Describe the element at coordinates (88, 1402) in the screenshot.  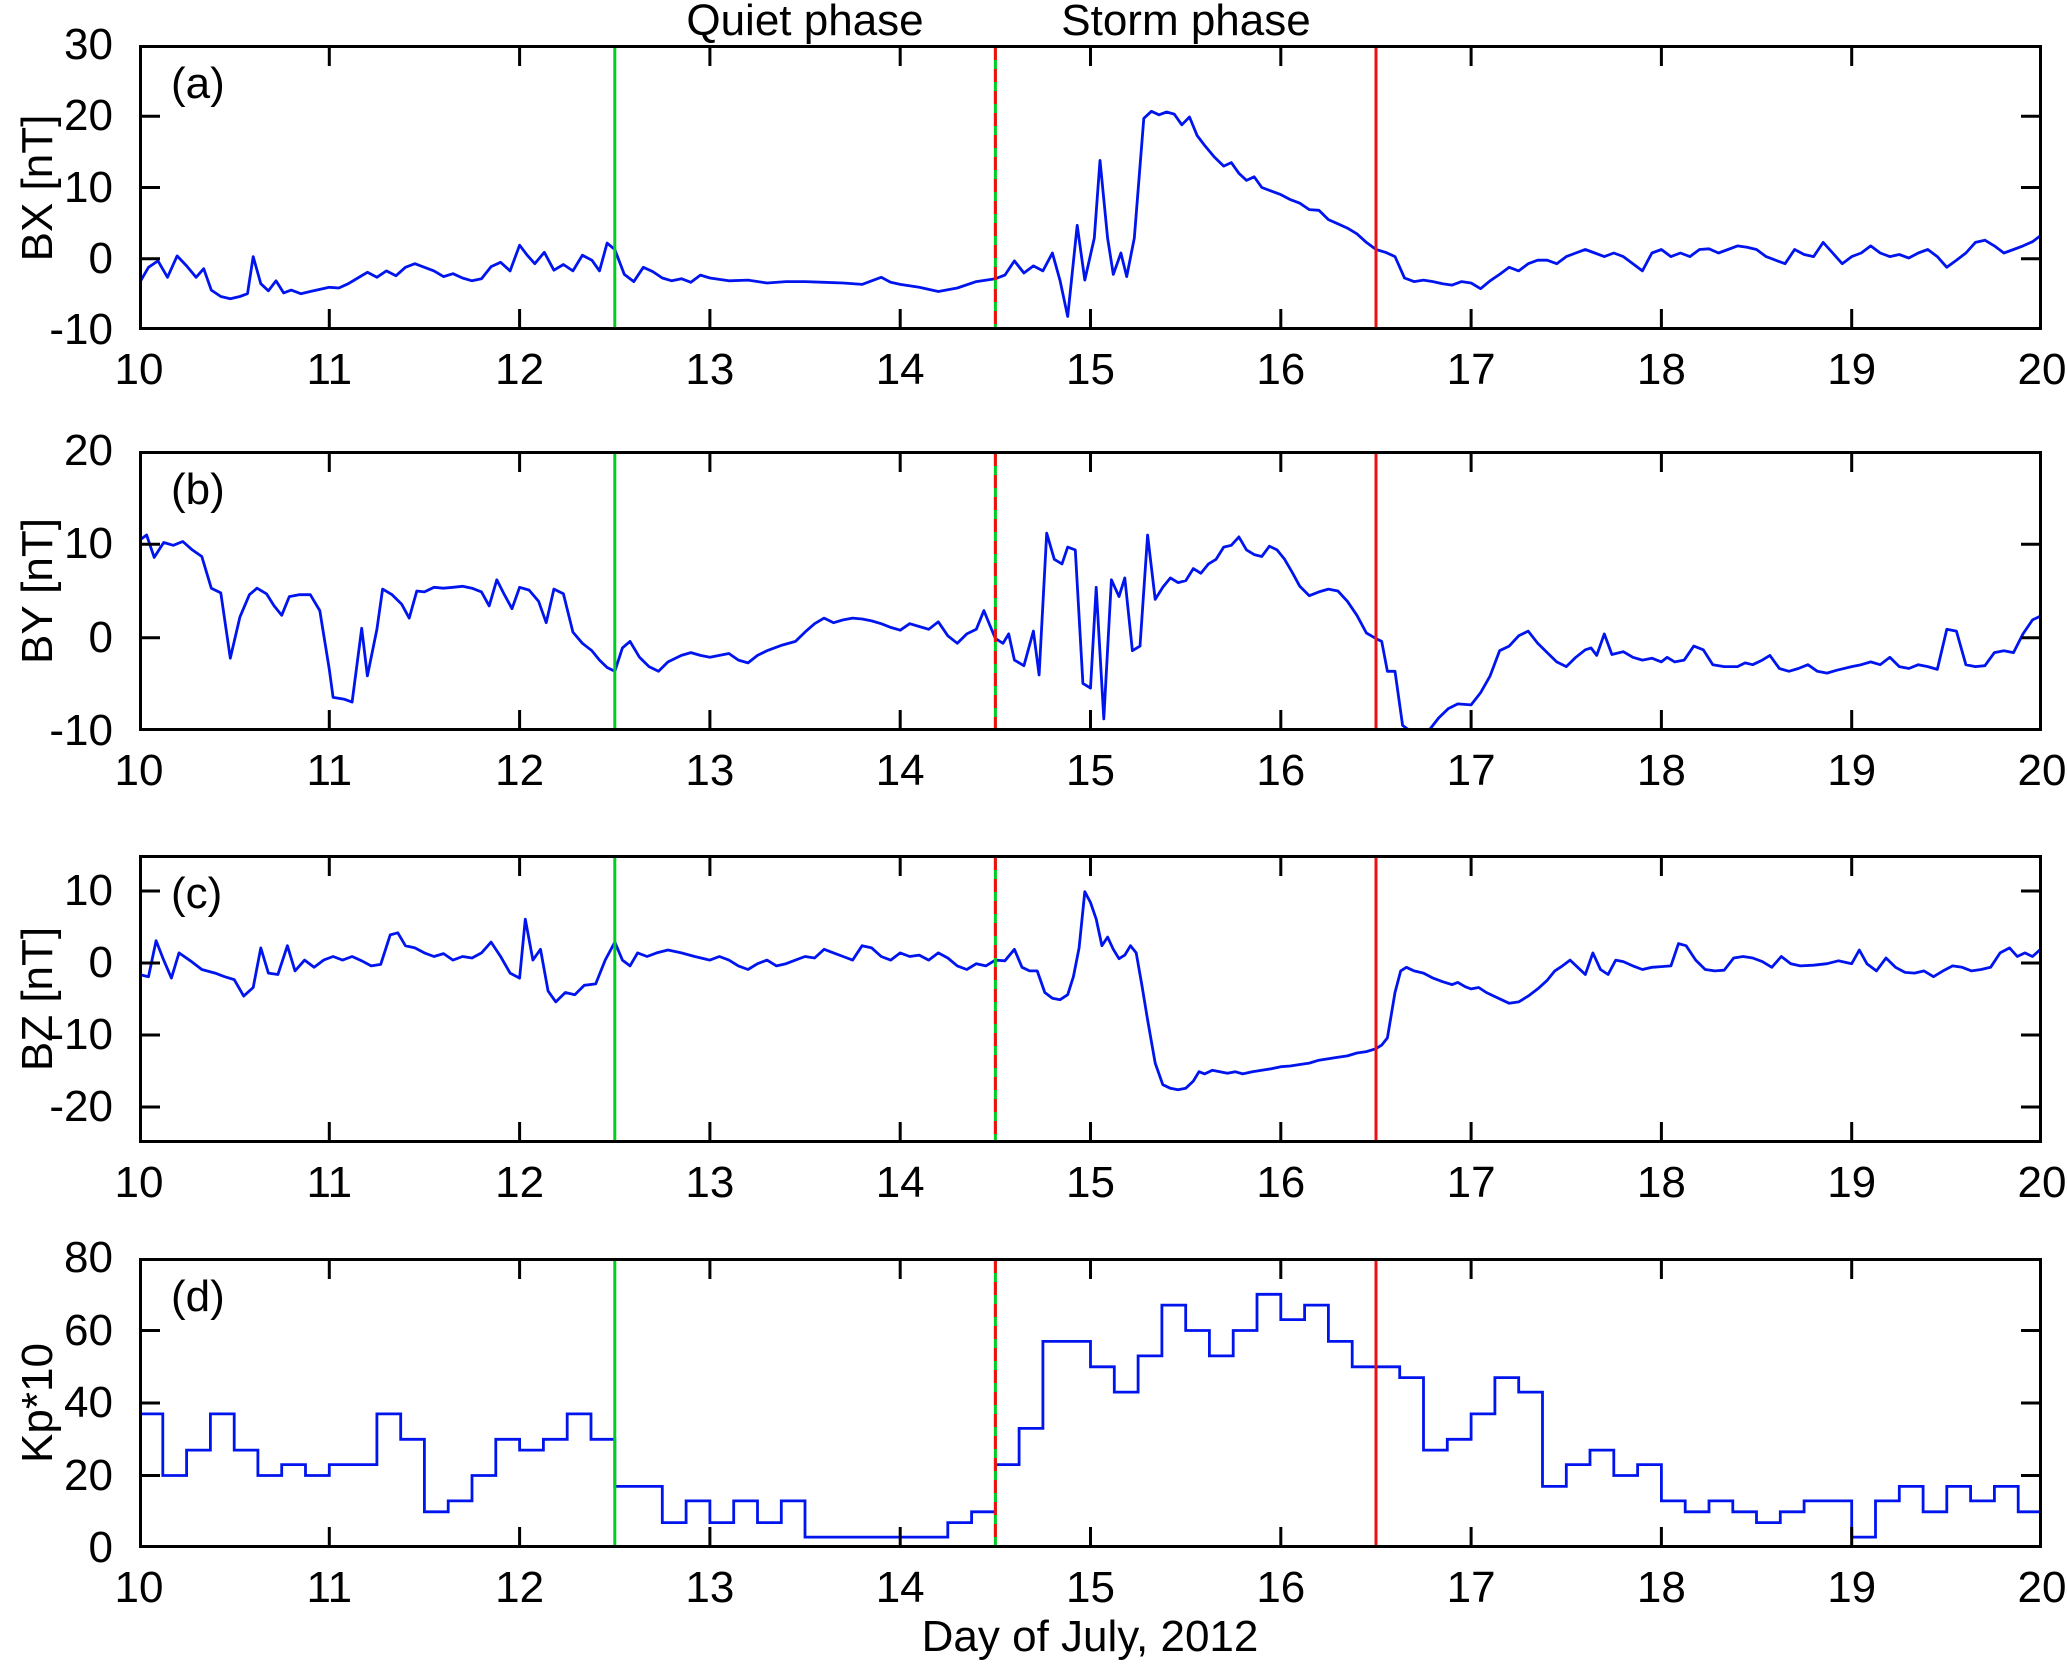
I see `y-tick-label: 40` at that location.